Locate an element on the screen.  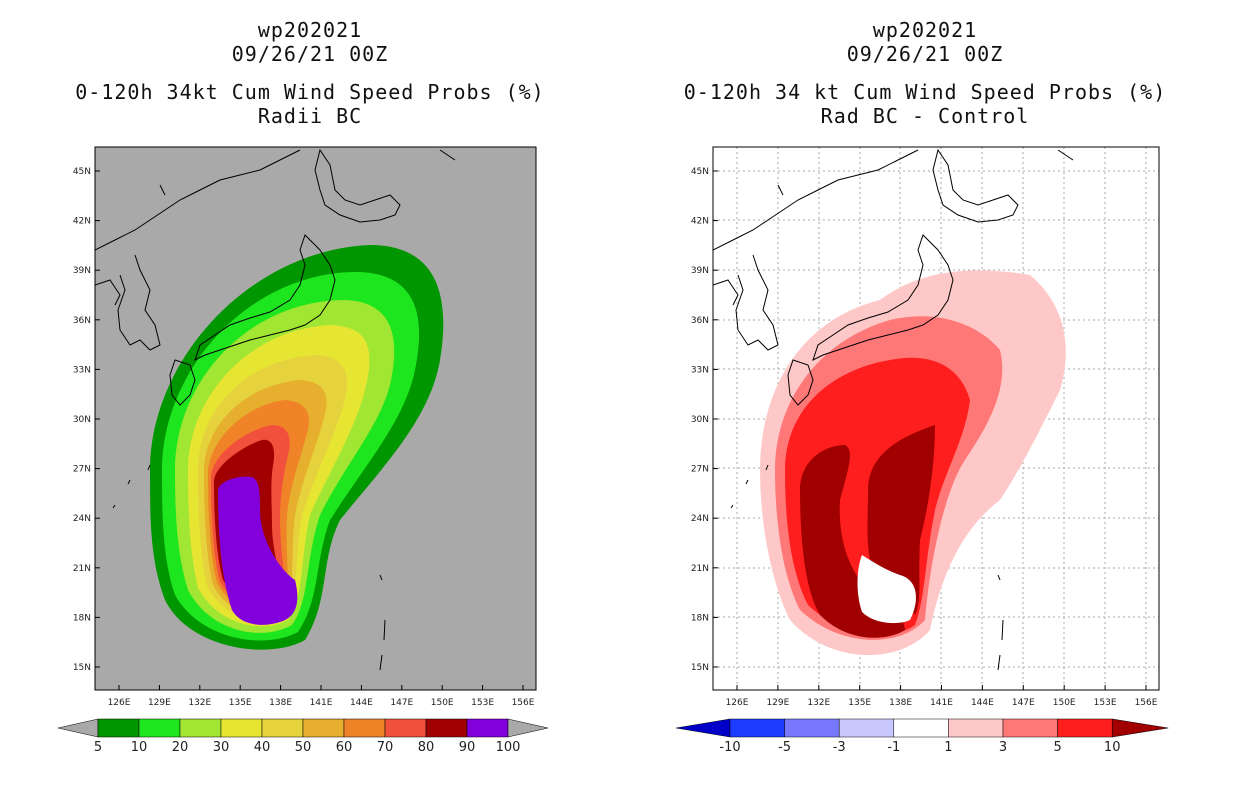
left-colorbar-label: 100 is located at coordinates (508, 747).